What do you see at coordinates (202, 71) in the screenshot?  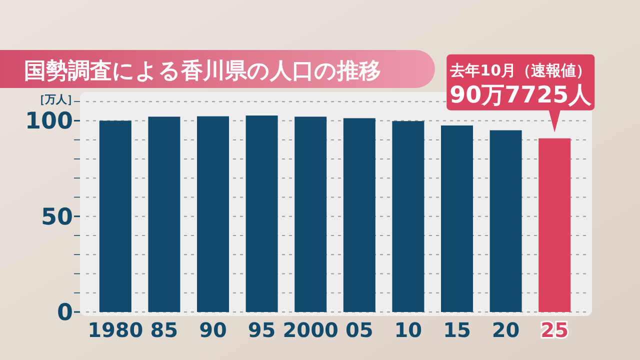 I see `chart-title: 国勢調査による香川県の人口の推移` at bounding box center [202, 71].